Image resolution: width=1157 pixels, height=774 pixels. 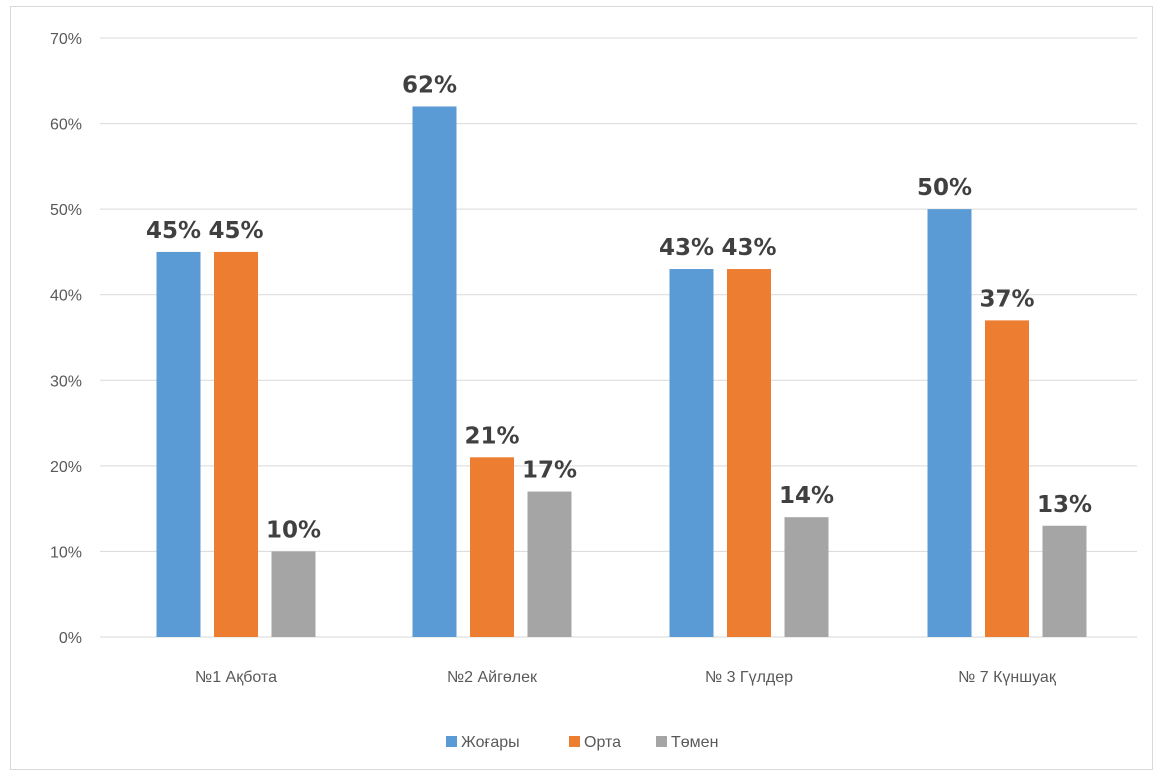 What do you see at coordinates (490, 742) in the screenshot?
I see `legend-label: Жоғары` at bounding box center [490, 742].